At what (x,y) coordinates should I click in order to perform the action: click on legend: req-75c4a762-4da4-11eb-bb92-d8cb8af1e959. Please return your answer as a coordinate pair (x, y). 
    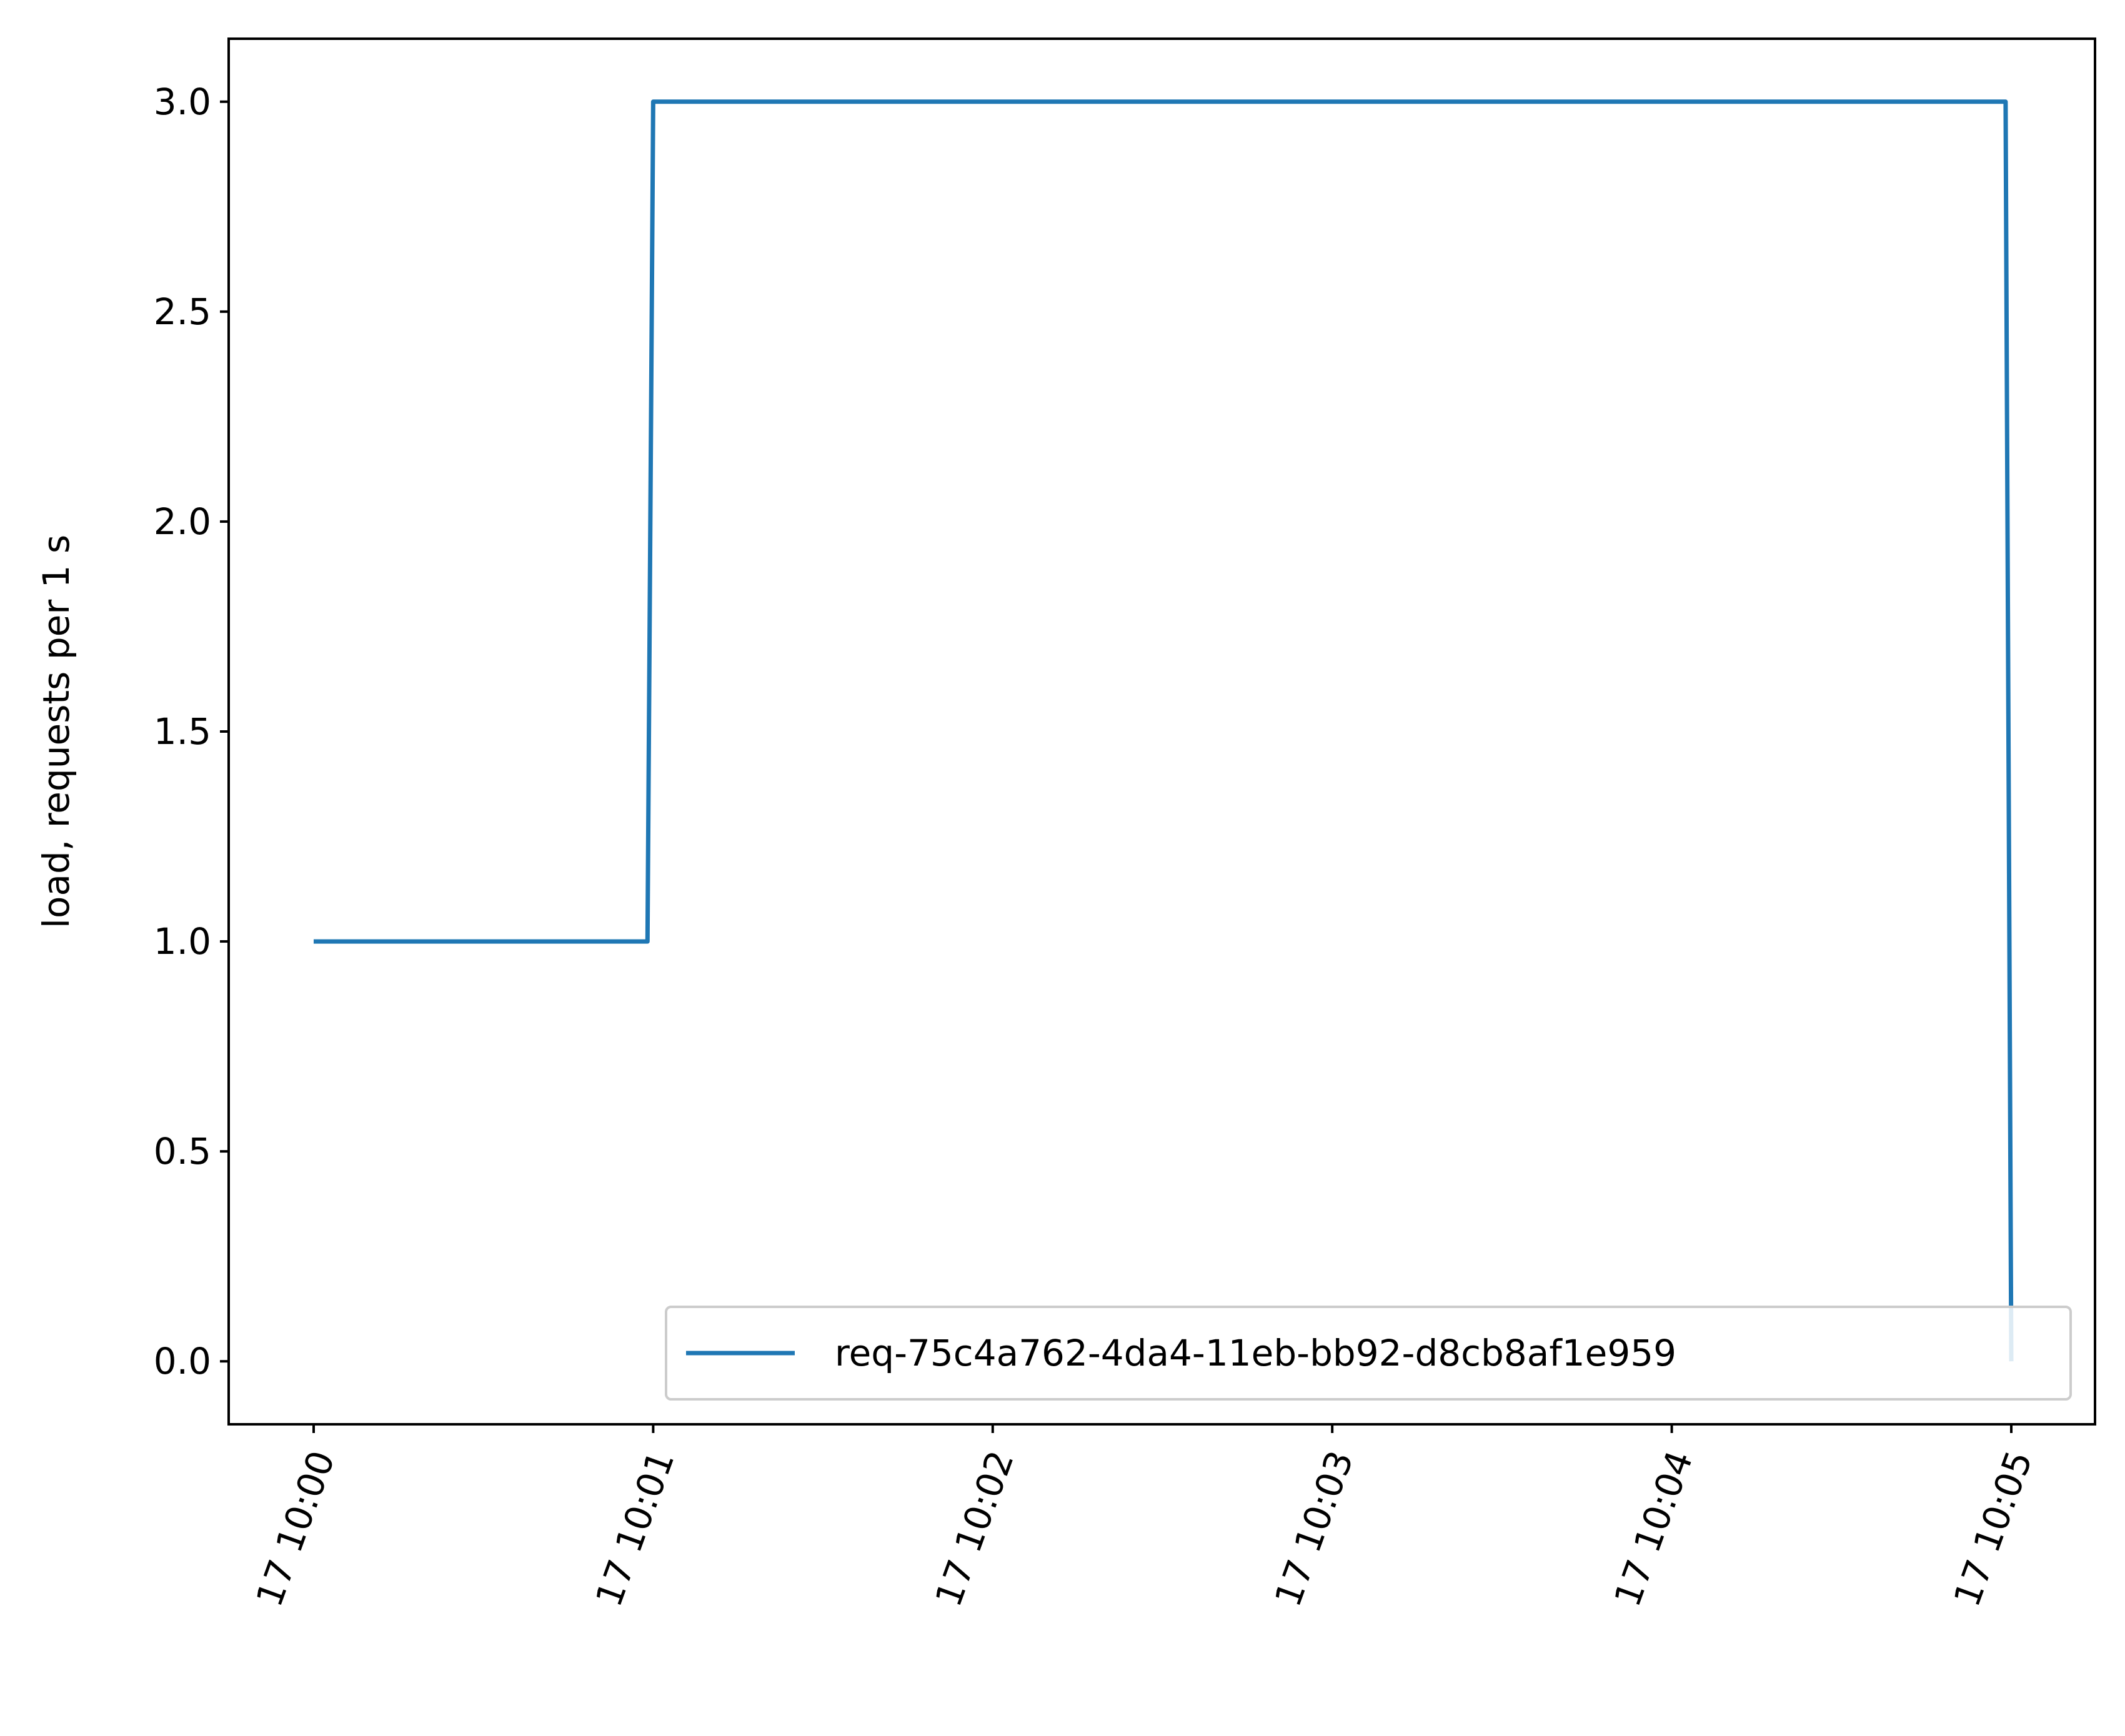
    Looking at the image, I should click on (1368, 1353).